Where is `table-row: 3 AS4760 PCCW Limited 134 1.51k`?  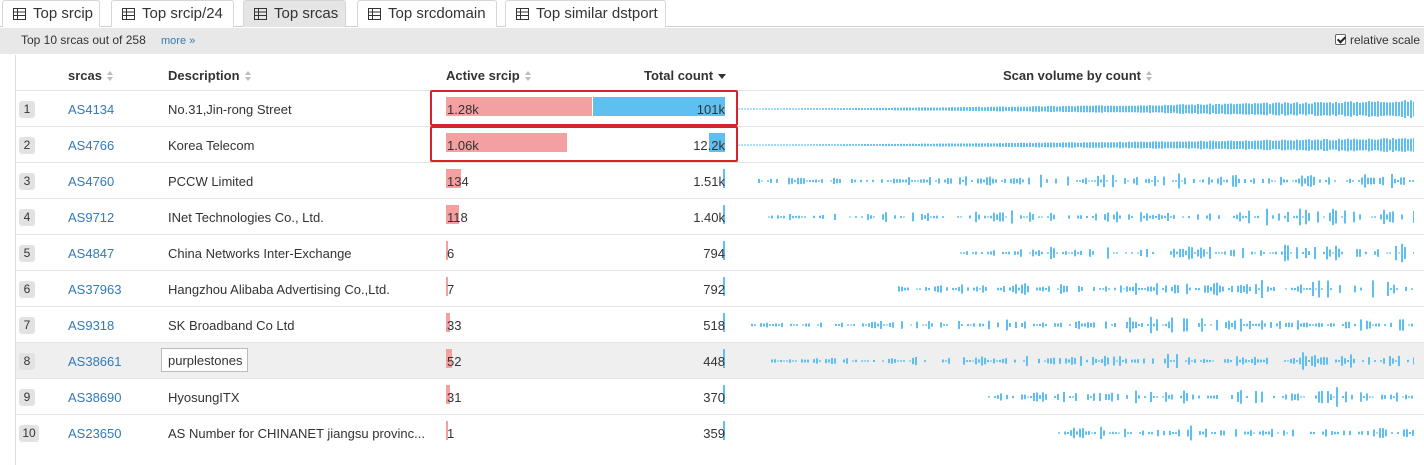
table-row: 3 AS4760 PCCW Limited 134 1.51k is located at coordinates (720, 180).